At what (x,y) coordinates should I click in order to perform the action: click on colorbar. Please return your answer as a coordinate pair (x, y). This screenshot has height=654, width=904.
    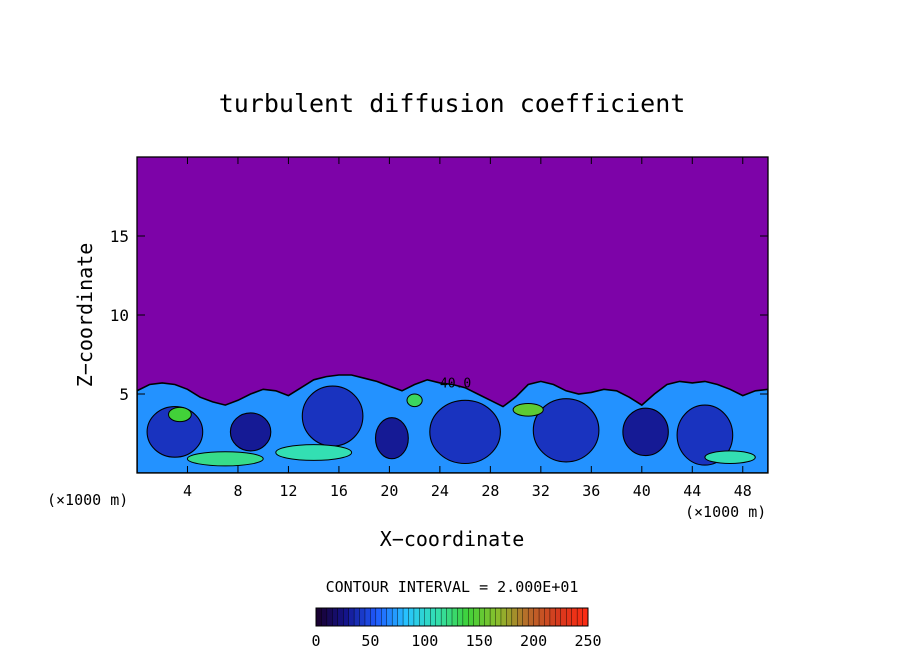
    Looking at the image, I should click on (452, 617).